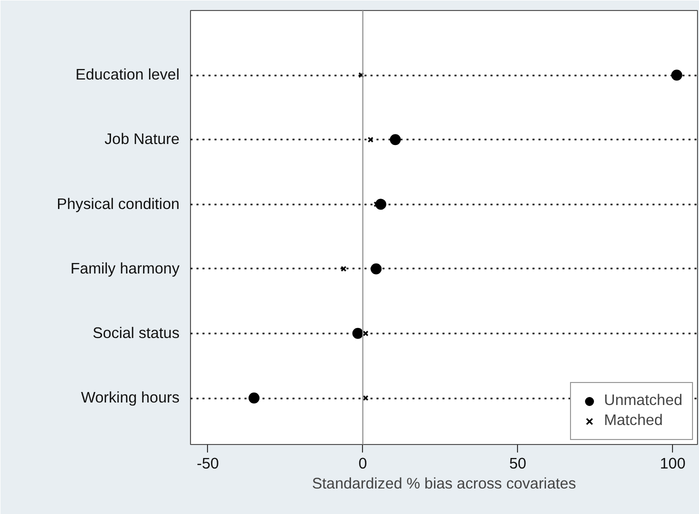 The image size is (699, 514). I want to click on y-tick-label: Social status, so click(136, 333).